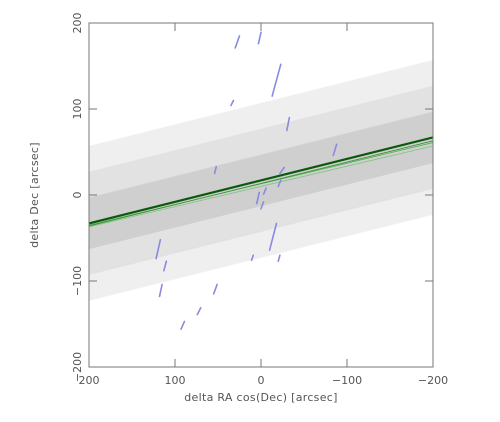  What do you see at coordinates (77, 195) in the screenshot?
I see `y-tick-label: 0` at bounding box center [77, 195].